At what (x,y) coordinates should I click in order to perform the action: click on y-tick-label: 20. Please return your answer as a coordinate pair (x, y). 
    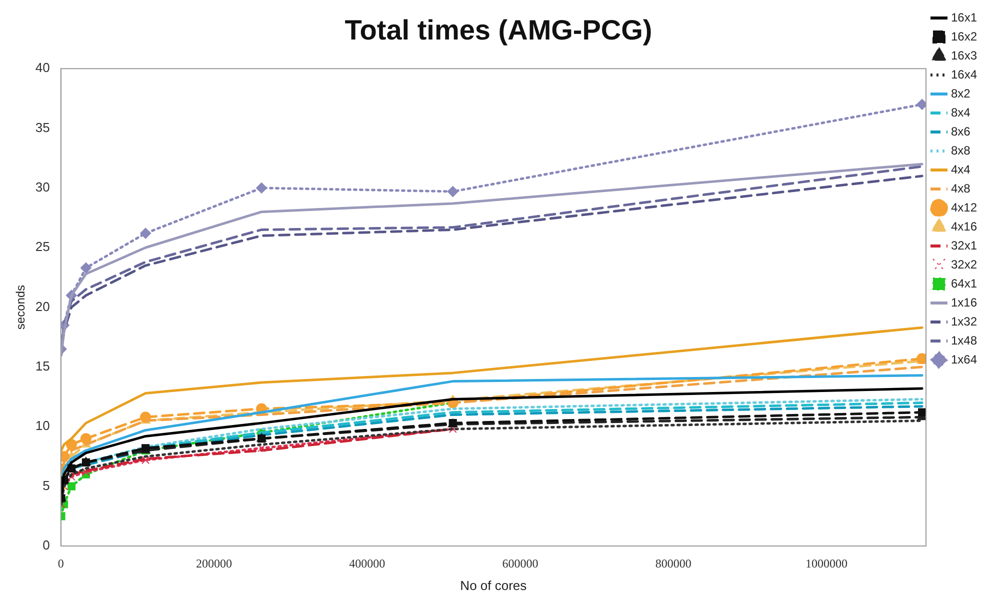
    Looking at the image, I should click on (42, 306).